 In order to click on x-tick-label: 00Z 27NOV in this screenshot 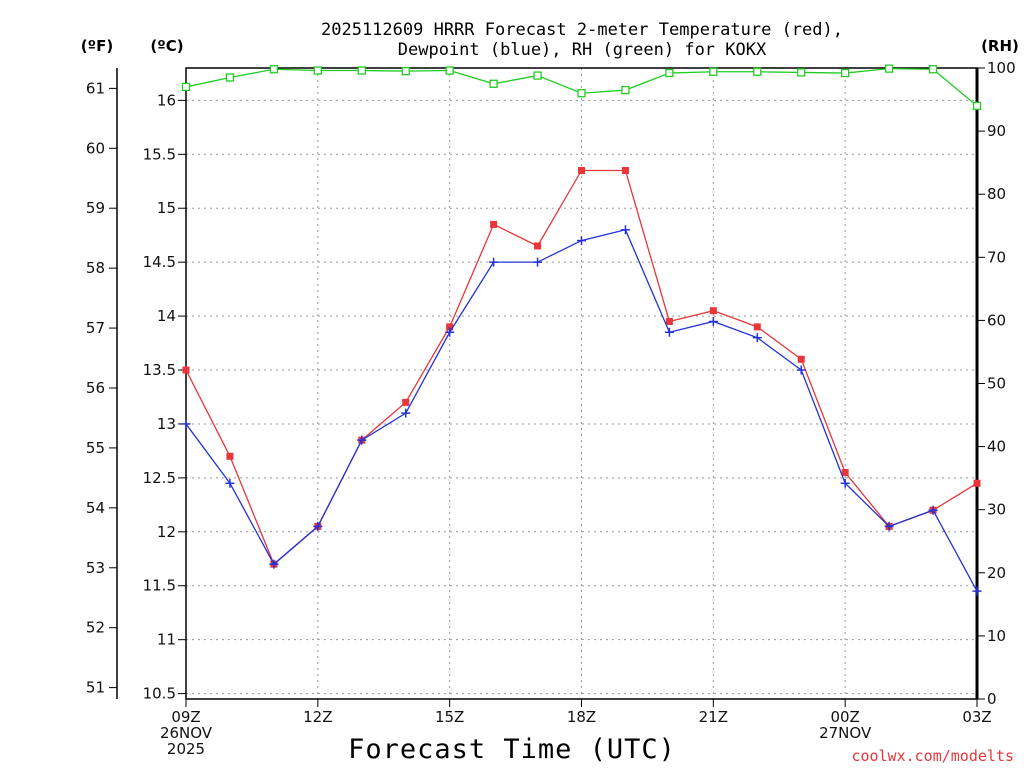, I will do `click(845, 725)`.